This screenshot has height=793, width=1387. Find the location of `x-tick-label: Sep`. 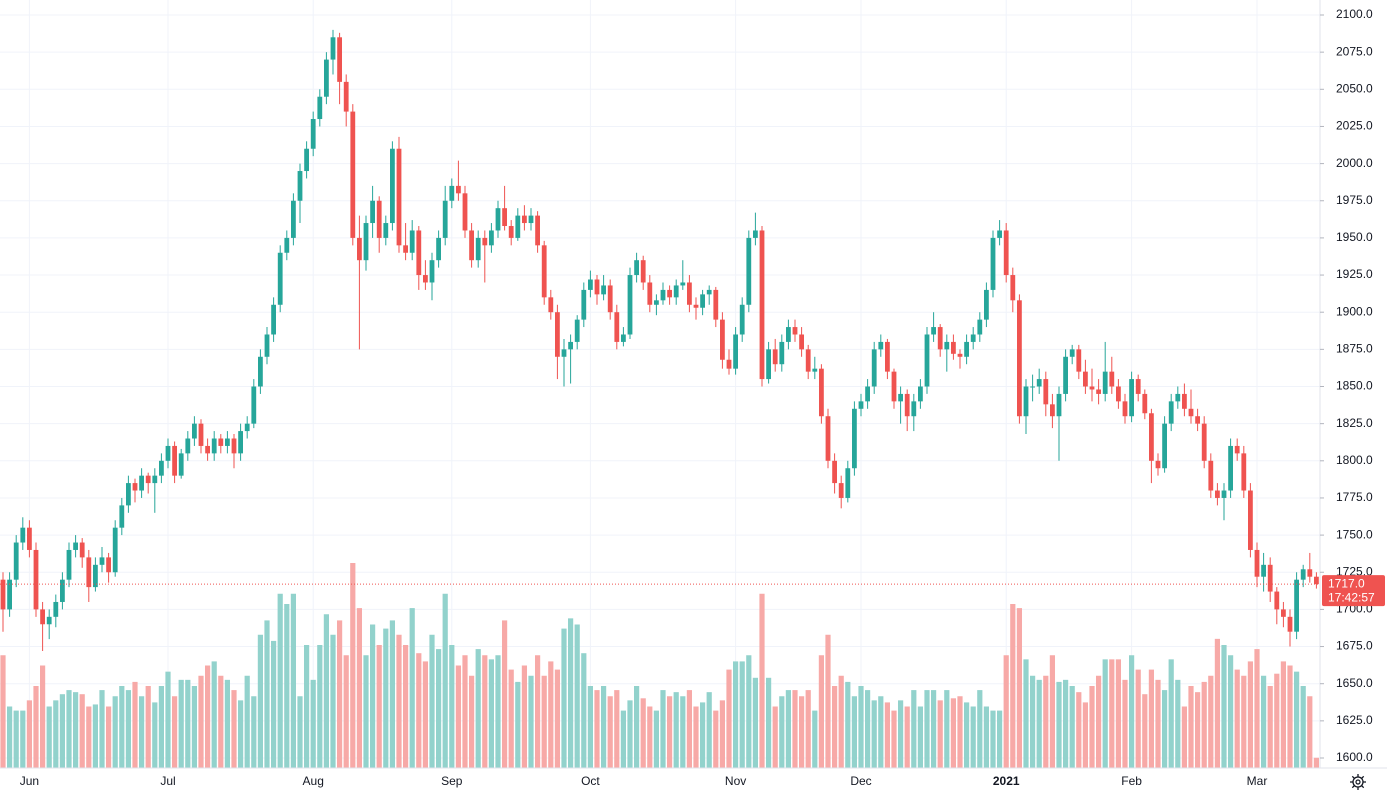

x-tick-label: Sep is located at coordinates (452, 781).